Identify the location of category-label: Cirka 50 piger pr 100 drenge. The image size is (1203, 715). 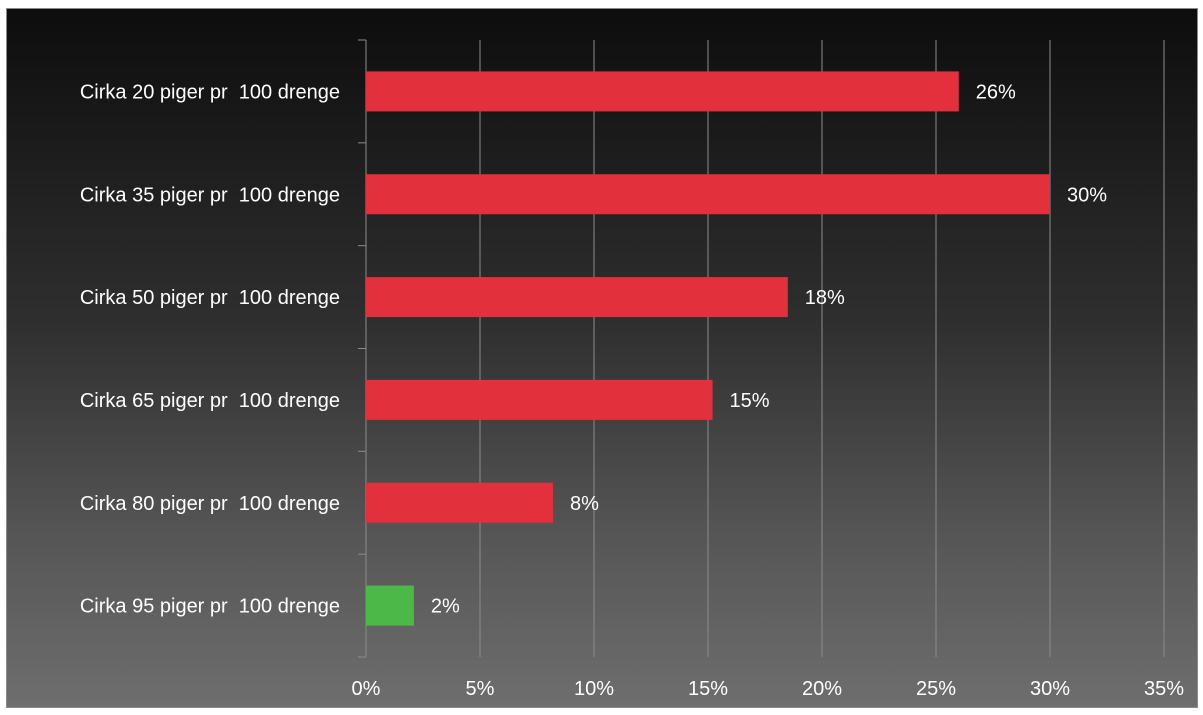
(210, 298).